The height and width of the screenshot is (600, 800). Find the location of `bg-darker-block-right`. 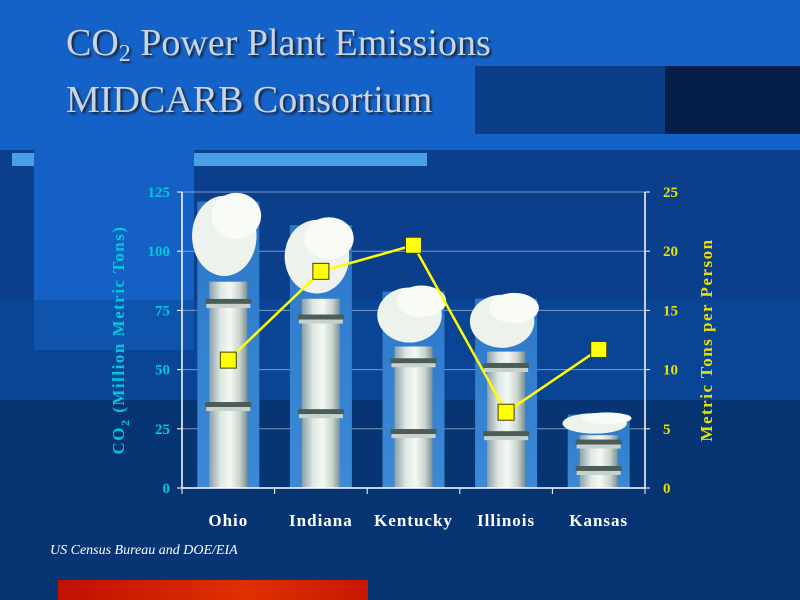

bg-darker-block-right is located at coordinates (732, 100).